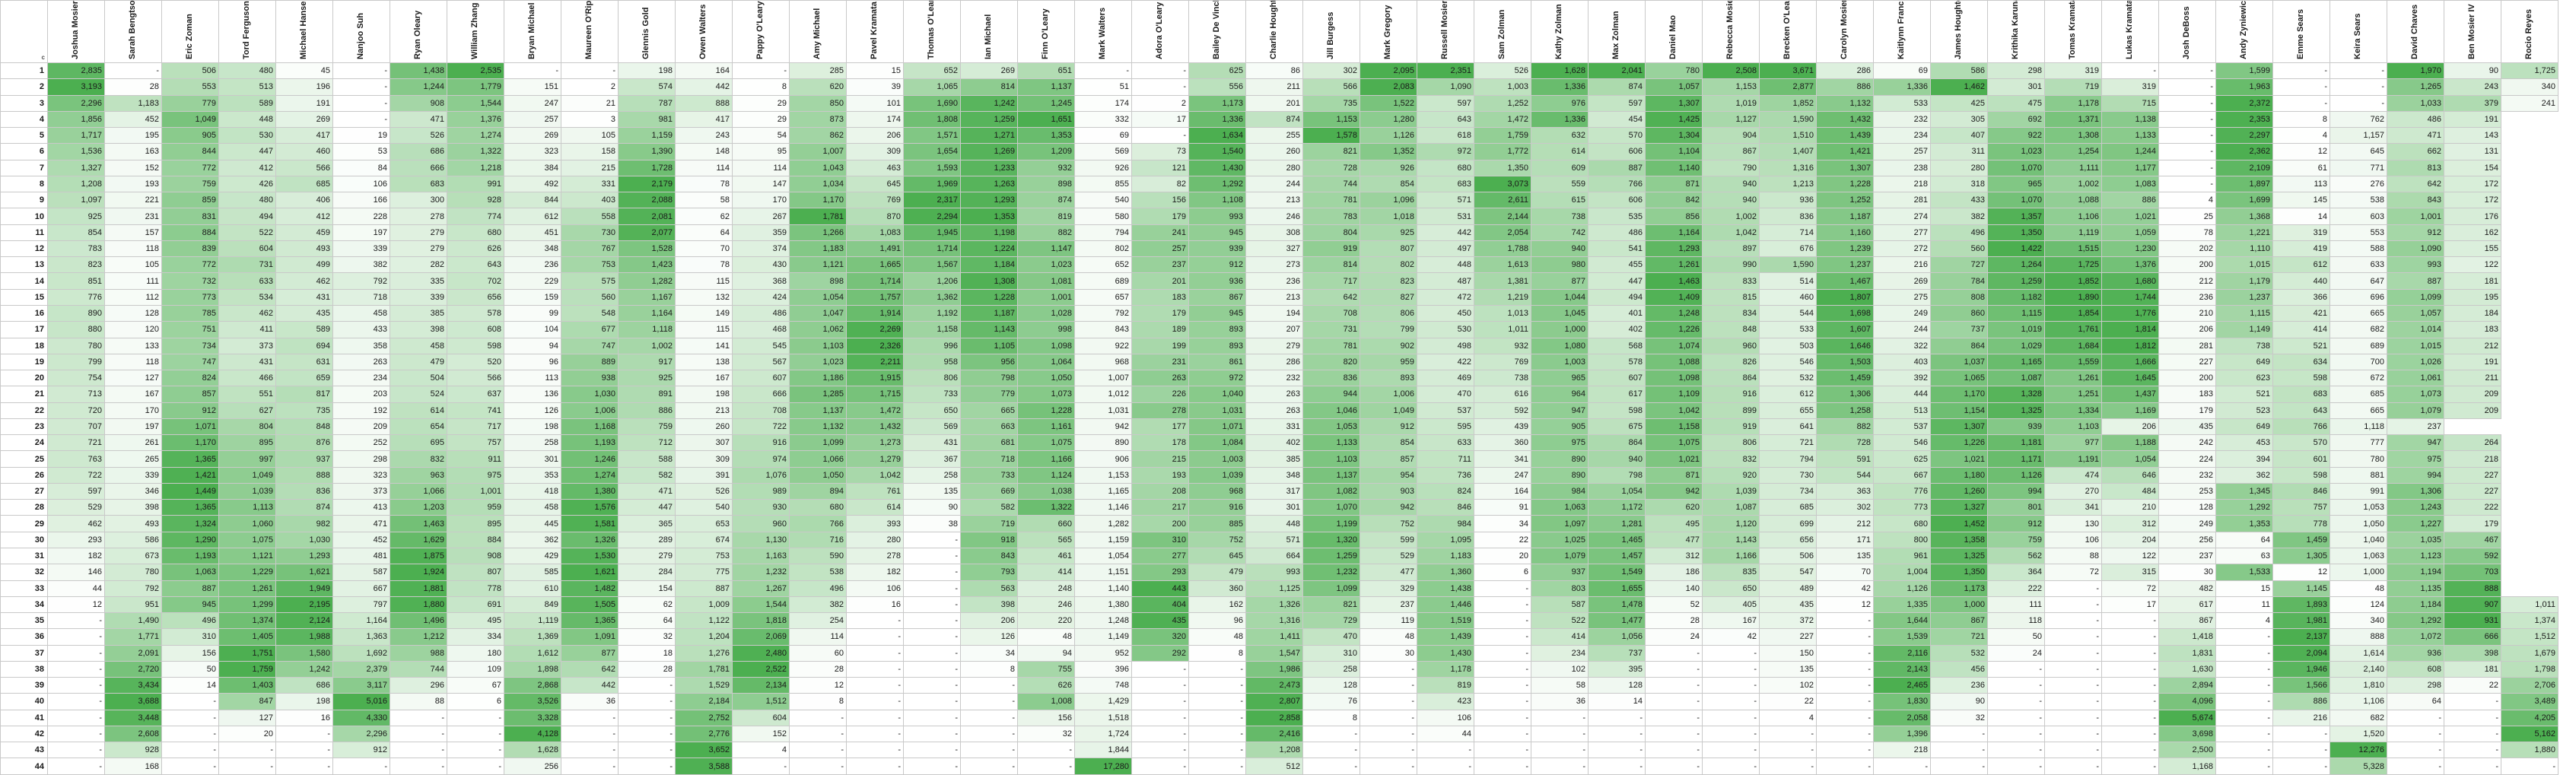  What do you see at coordinates (1845, 217) in the screenshot?
I see `table-cell: 1,187` at bounding box center [1845, 217].